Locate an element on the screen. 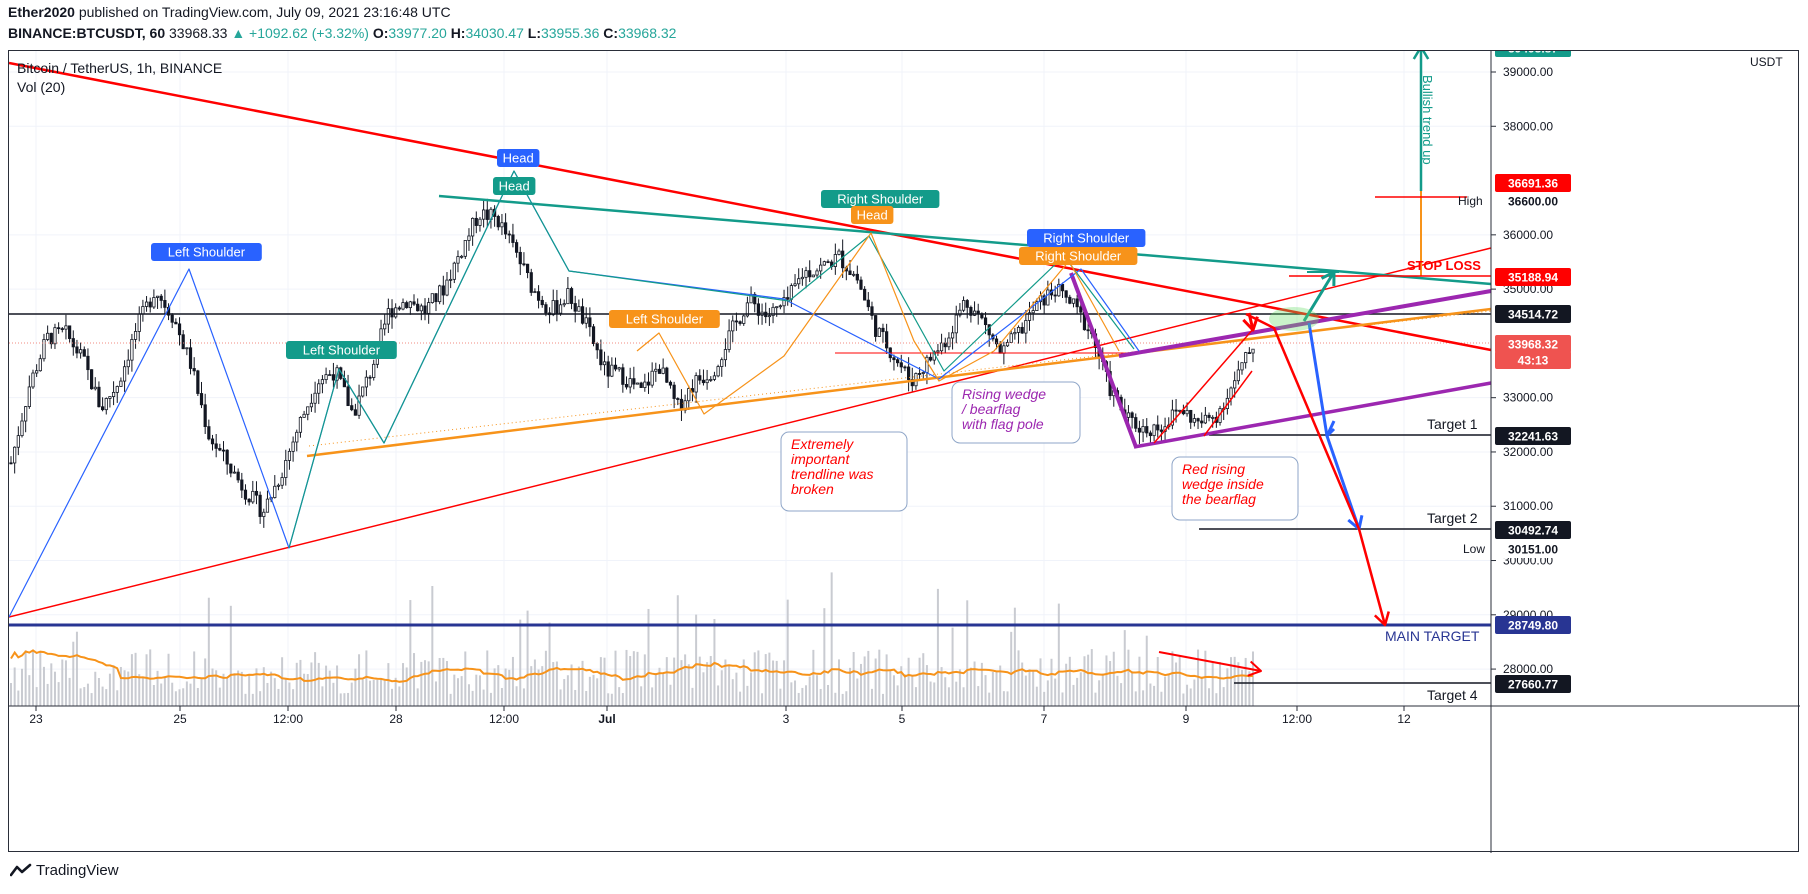 This screenshot has height=894, width=1808. author-name: Ether2020 is located at coordinates (41, 12).